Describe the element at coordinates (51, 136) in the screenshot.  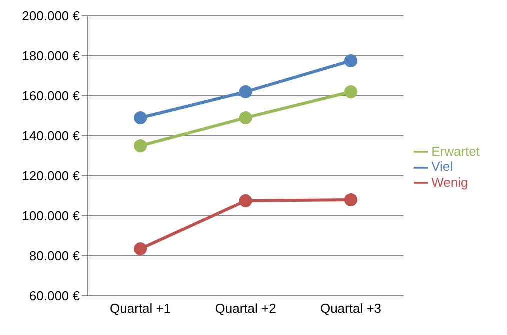
I see `y-tick-label: 140.000 €` at that location.